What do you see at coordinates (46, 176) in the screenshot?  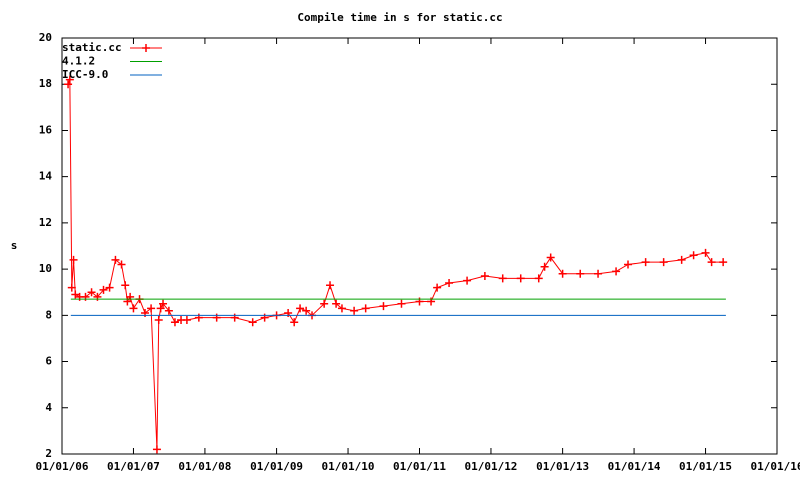 I see `y-tick-label: 14` at bounding box center [46, 176].